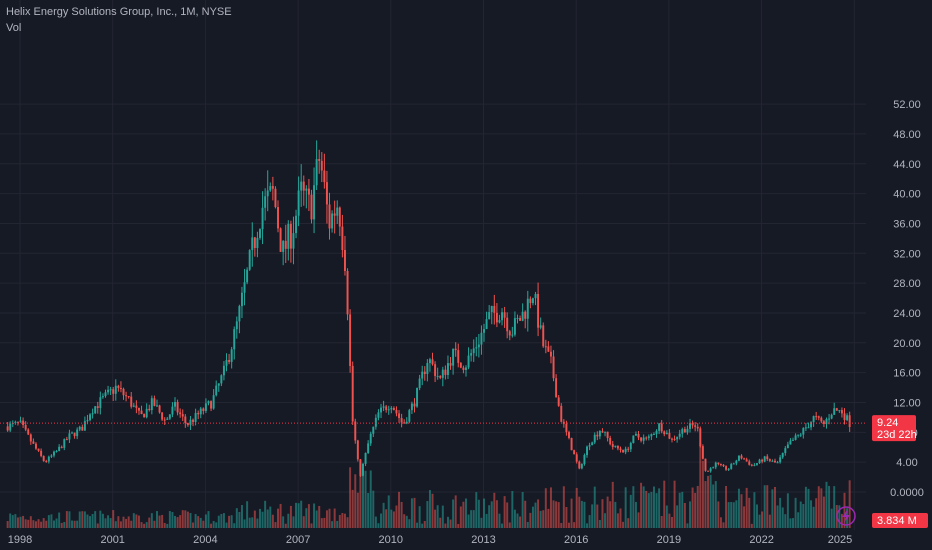 This screenshot has width=932, height=550. What do you see at coordinates (907, 344) in the screenshot?
I see `price-tick-label: 20.00` at bounding box center [907, 344].